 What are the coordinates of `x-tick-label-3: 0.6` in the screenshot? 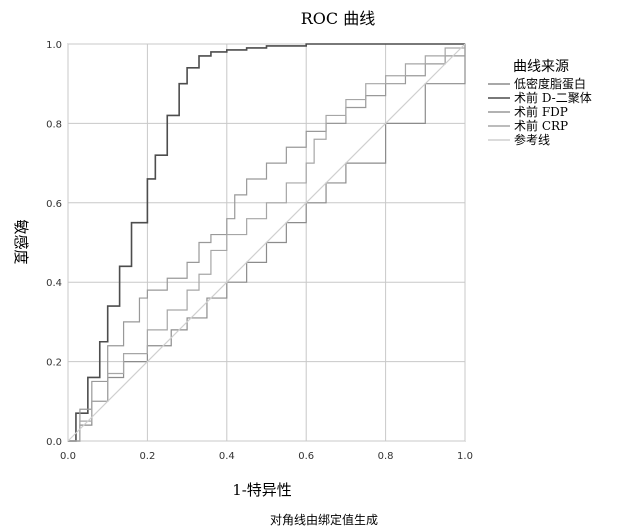 It's located at (306, 456).